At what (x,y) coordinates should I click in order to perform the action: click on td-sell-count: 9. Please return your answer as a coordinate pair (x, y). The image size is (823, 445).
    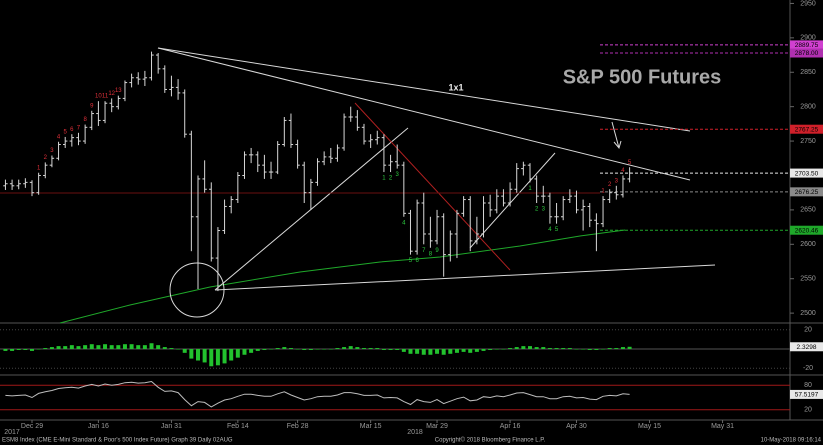
    Looking at the image, I should click on (92, 106).